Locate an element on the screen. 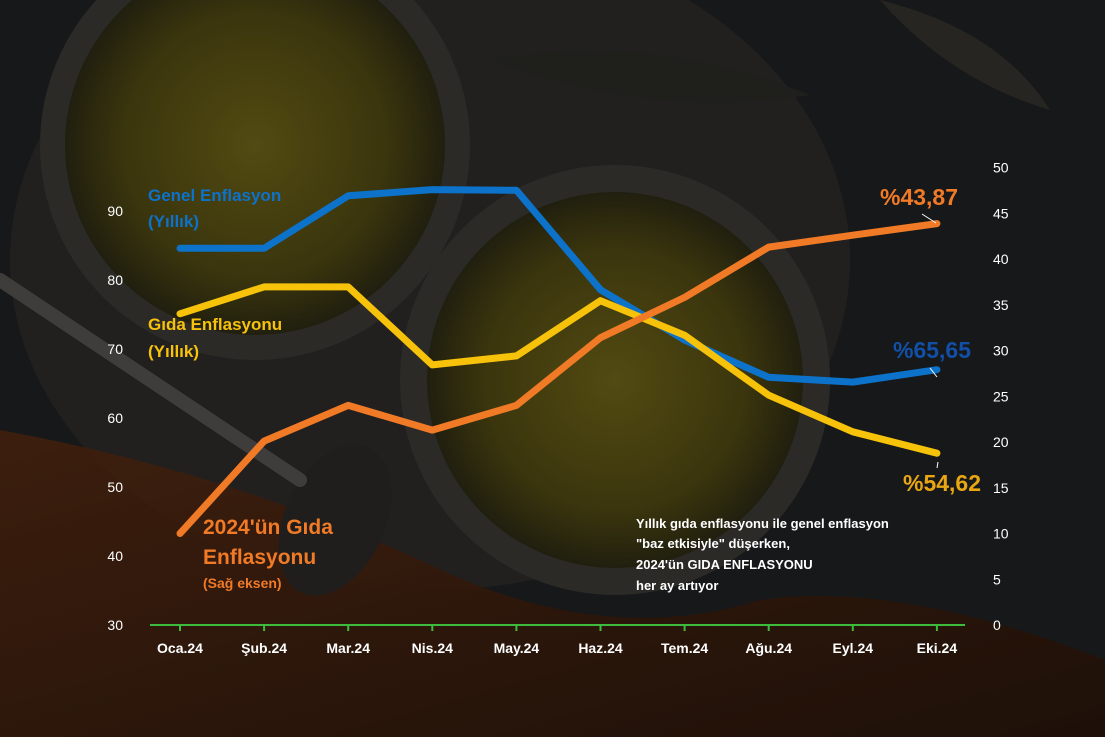  x-tick-label: Eki.24 is located at coordinates (937, 648).